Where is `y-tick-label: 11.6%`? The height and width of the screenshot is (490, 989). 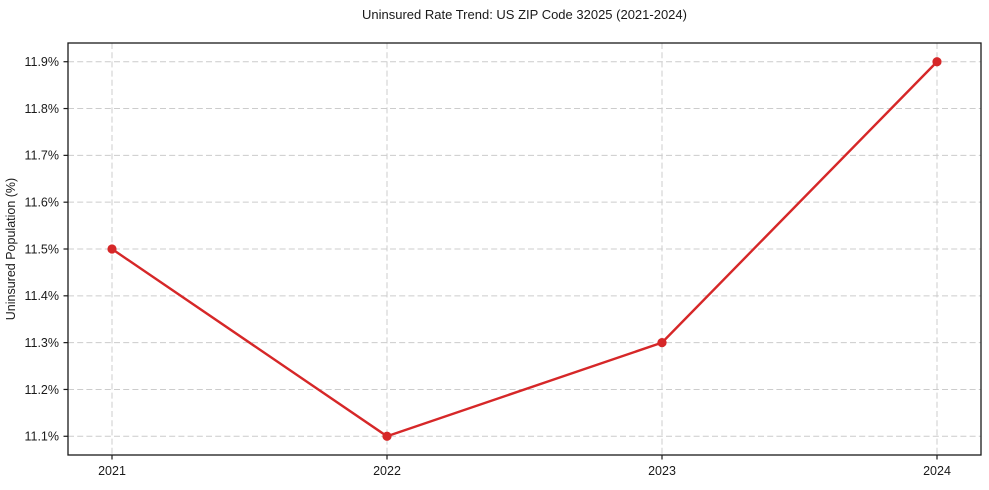 y-tick-label: 11.6% is located at coordinates (41, 202).